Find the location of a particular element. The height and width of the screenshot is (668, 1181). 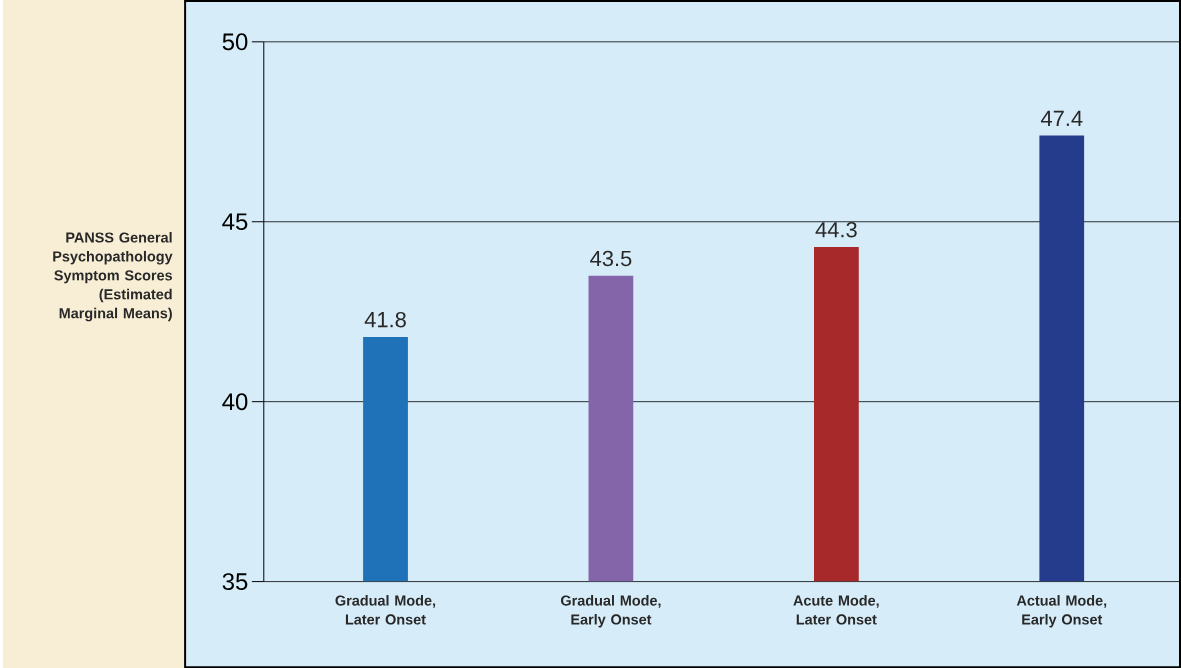

x-tick-label: Gradual Mode, Early Onset is located at coordinates (611, 611).